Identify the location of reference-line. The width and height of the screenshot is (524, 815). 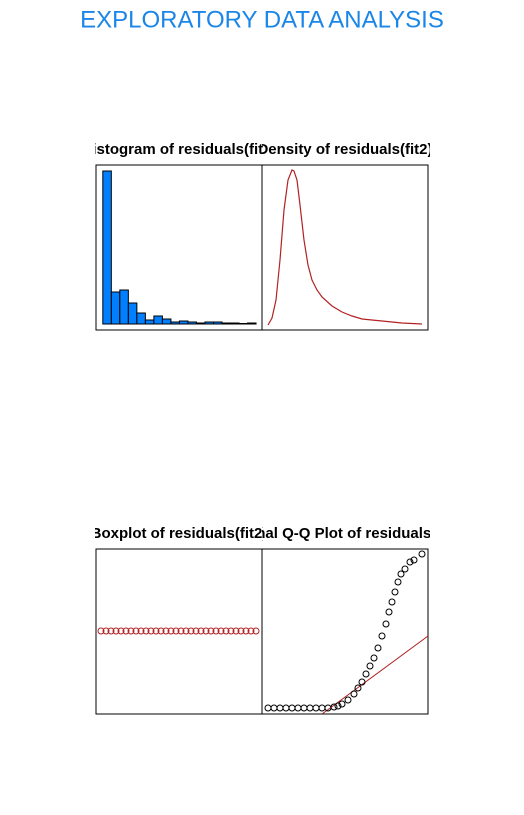
(374, 674).